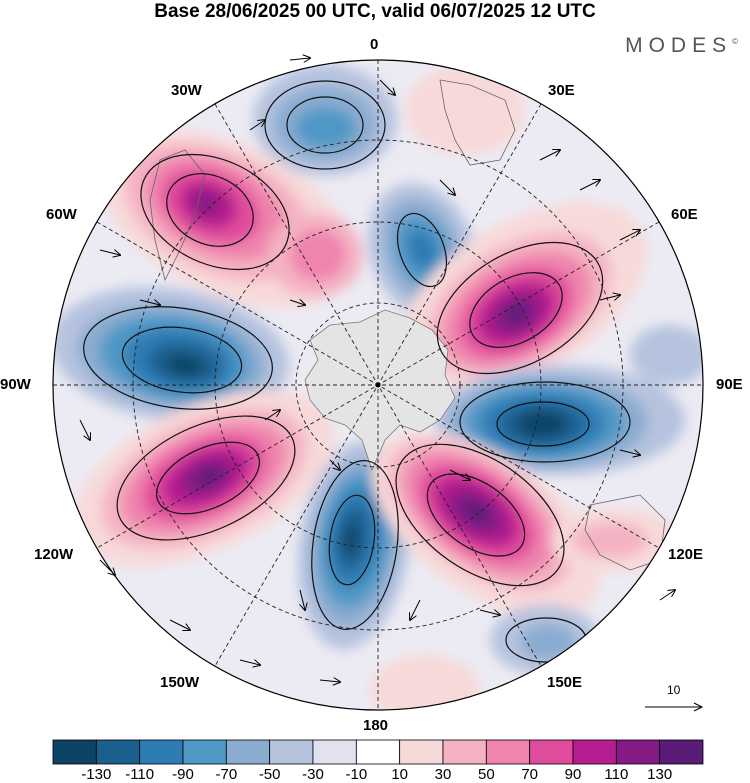 The image size is (750, 783). I want to click on colorbar-tick-label: -30, so click(313, 774).